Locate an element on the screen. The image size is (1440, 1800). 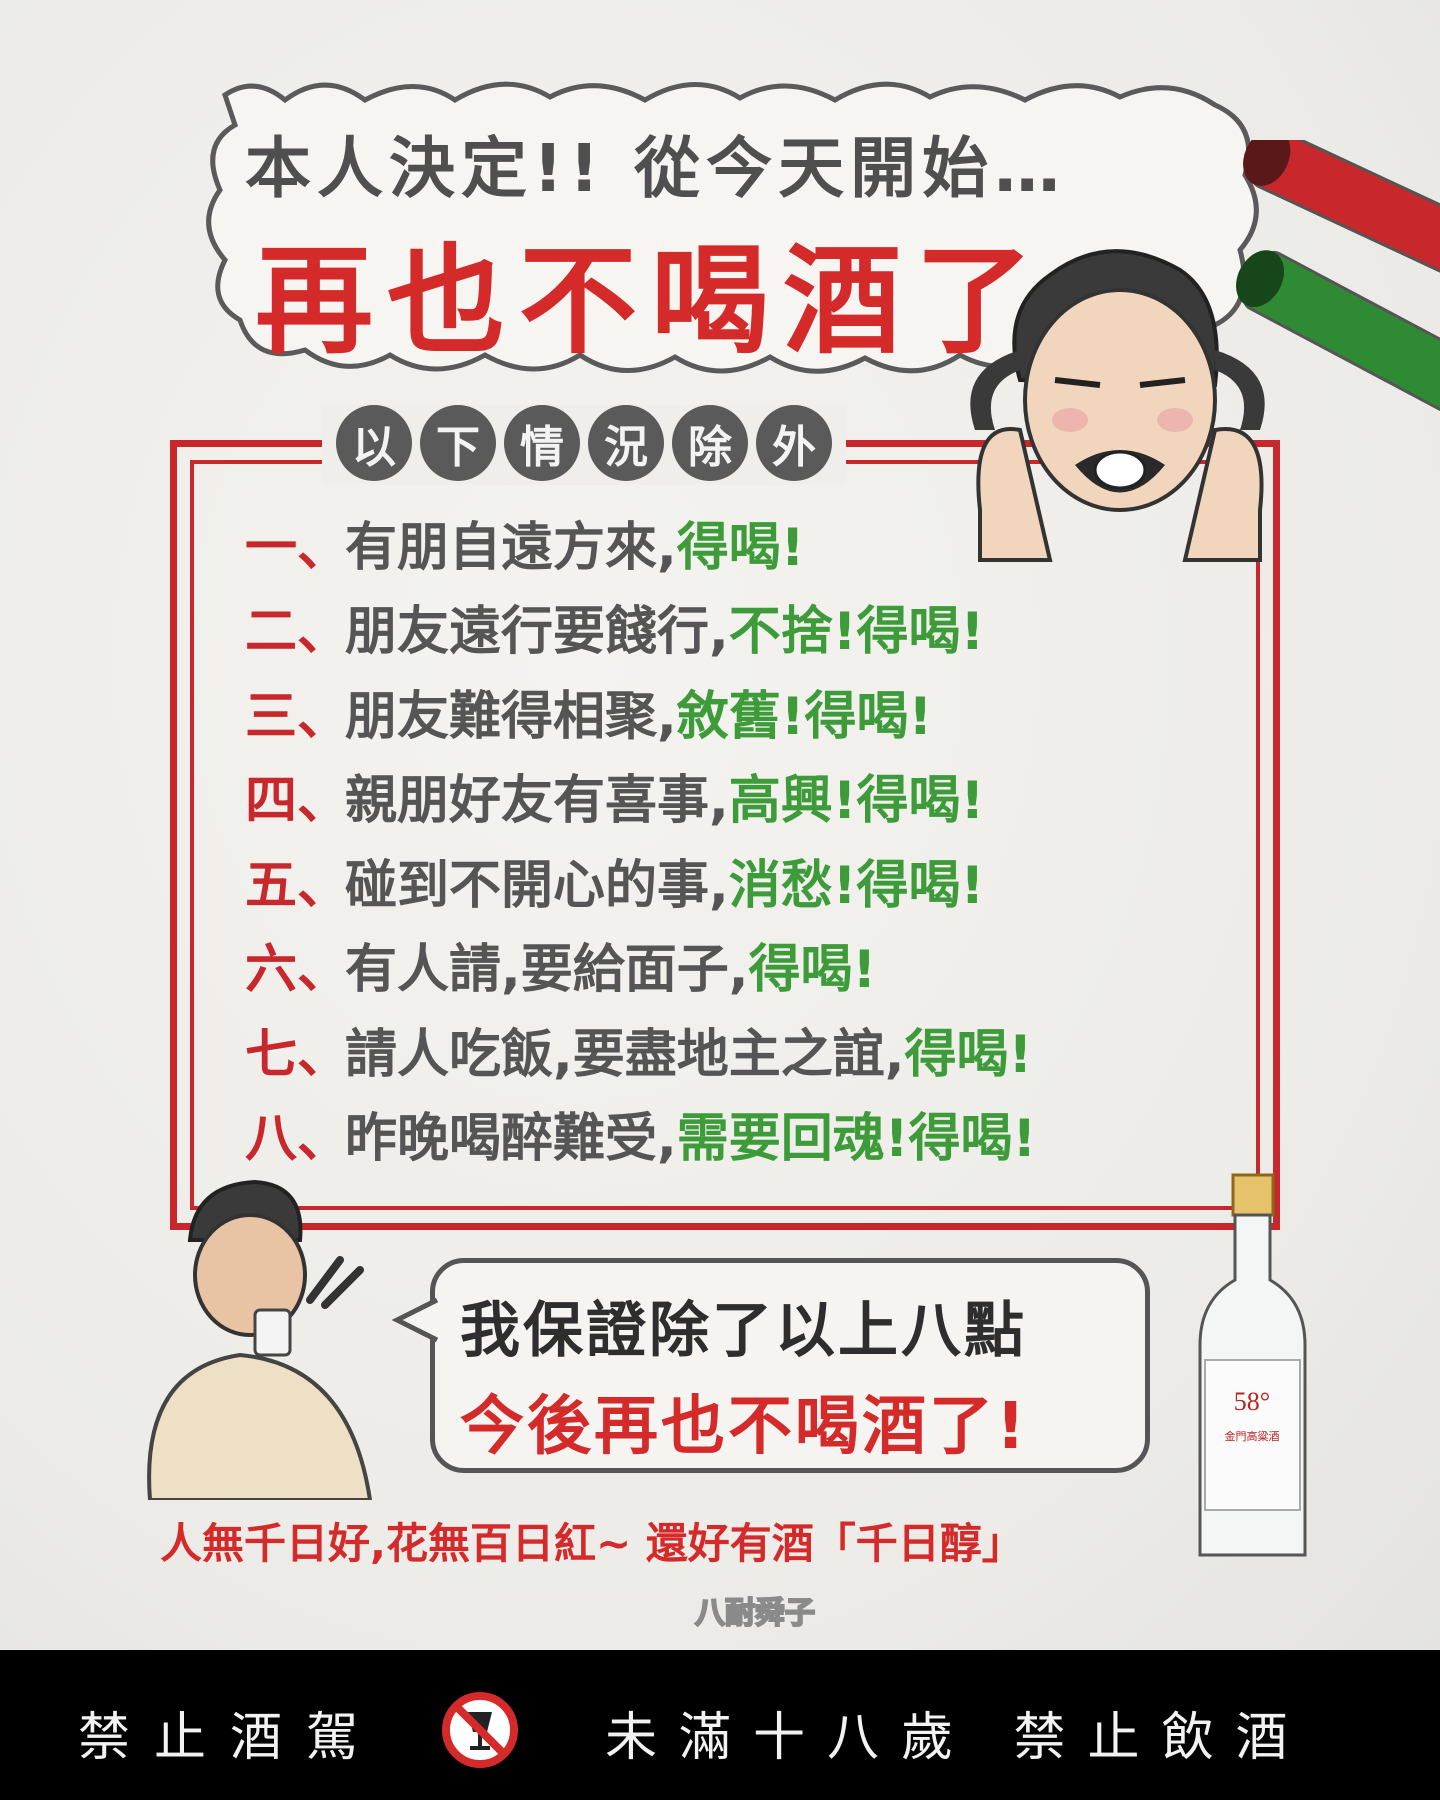
rule-text: 碰到不開心的事, is located at coordinates (537, 885).